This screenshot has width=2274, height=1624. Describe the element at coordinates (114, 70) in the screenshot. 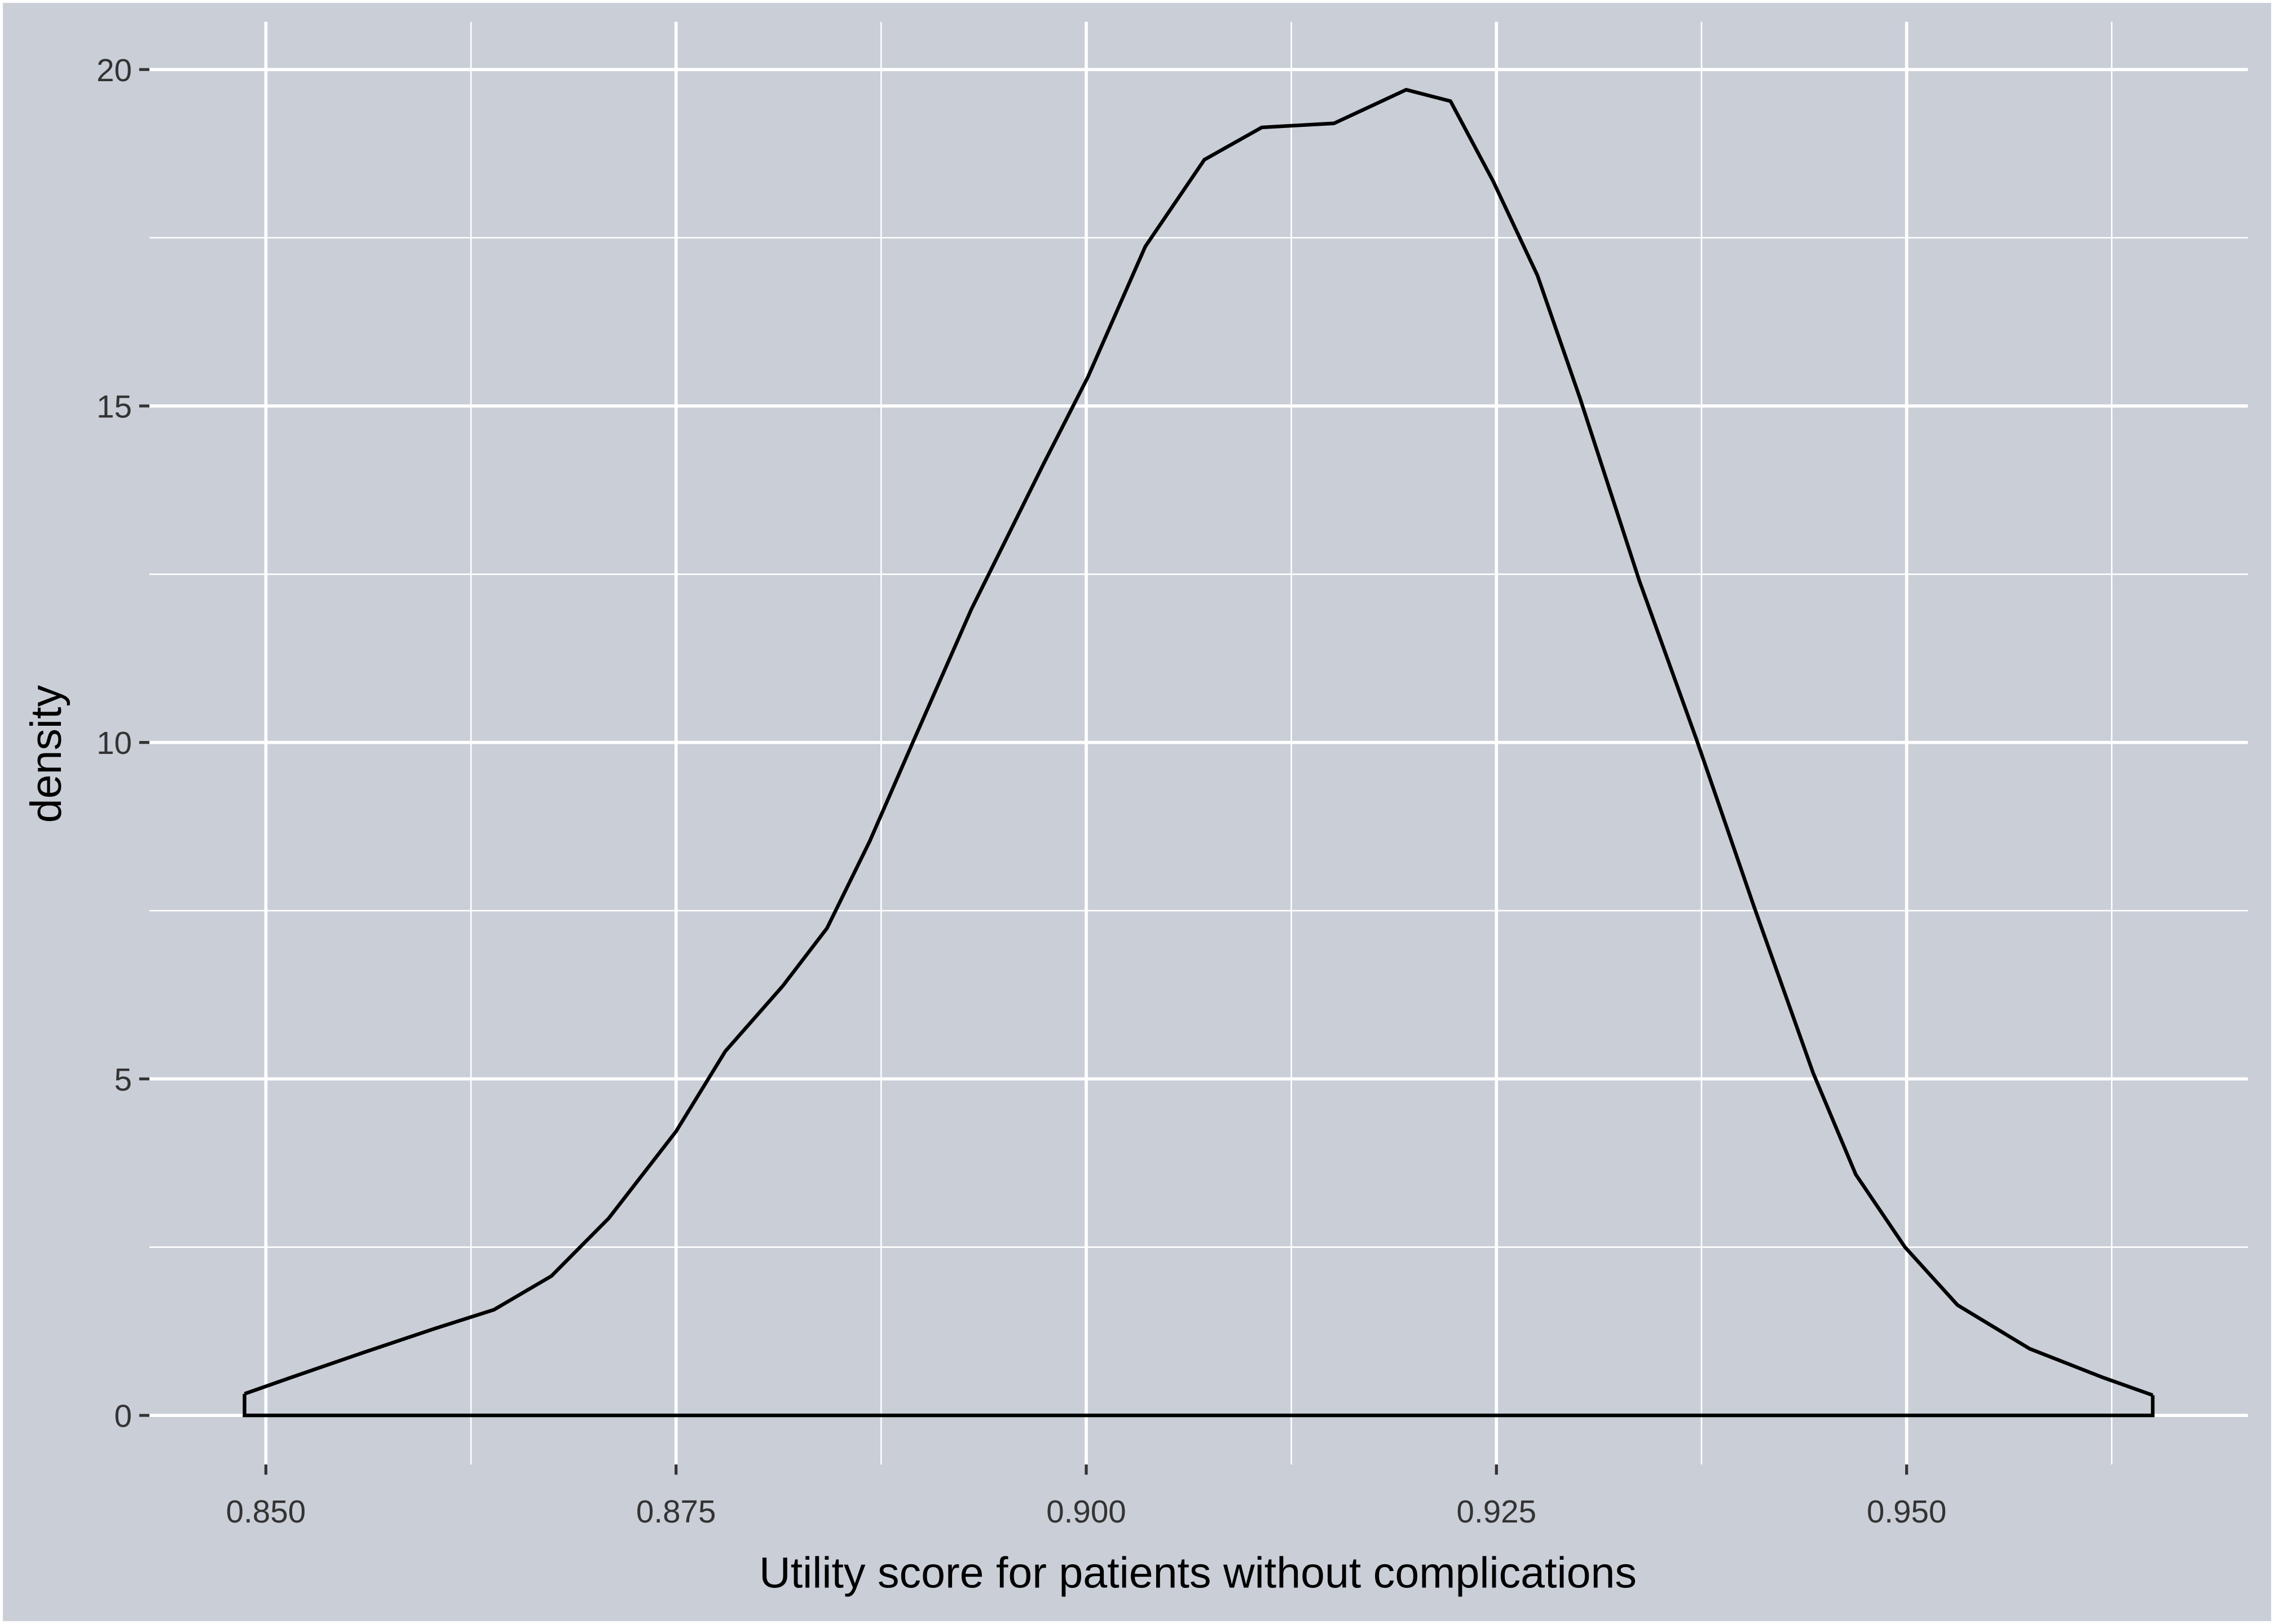

I see `y-tick-label: 20` at that location.